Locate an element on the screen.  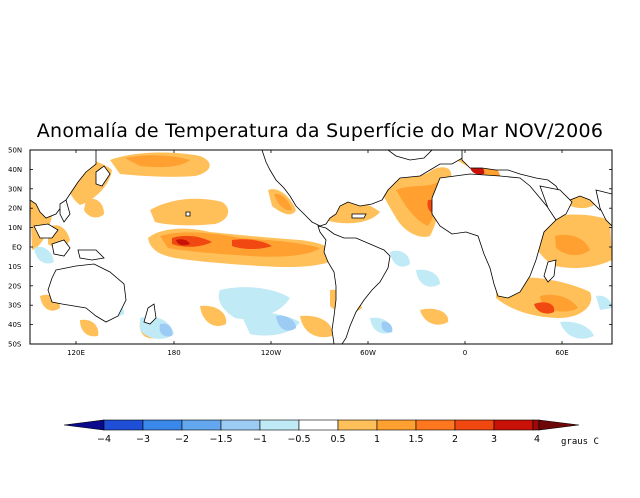
colorbar-unit: graus C is located at coordinates (580, 442).